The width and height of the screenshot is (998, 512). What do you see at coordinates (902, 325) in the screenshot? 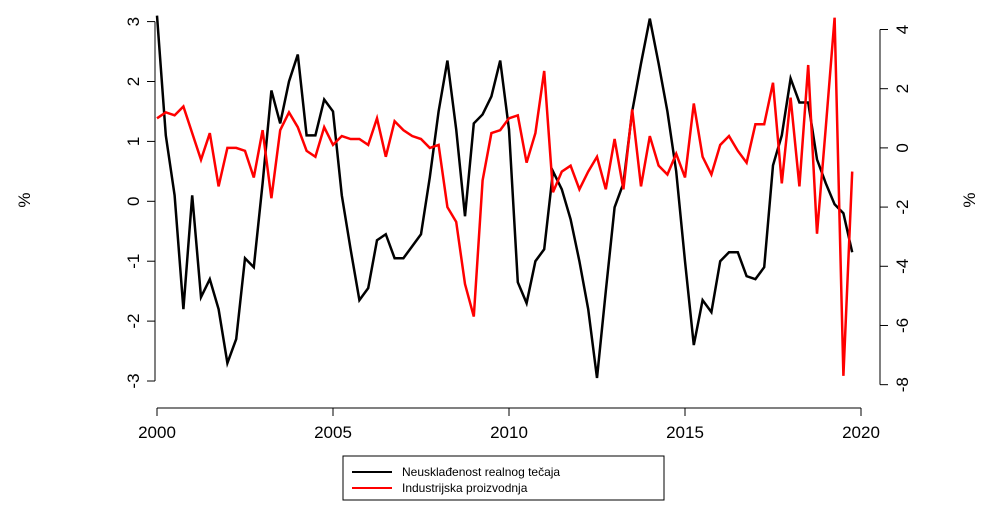
I see `y2-tick-label: -6` at bounding box center [902, 325].